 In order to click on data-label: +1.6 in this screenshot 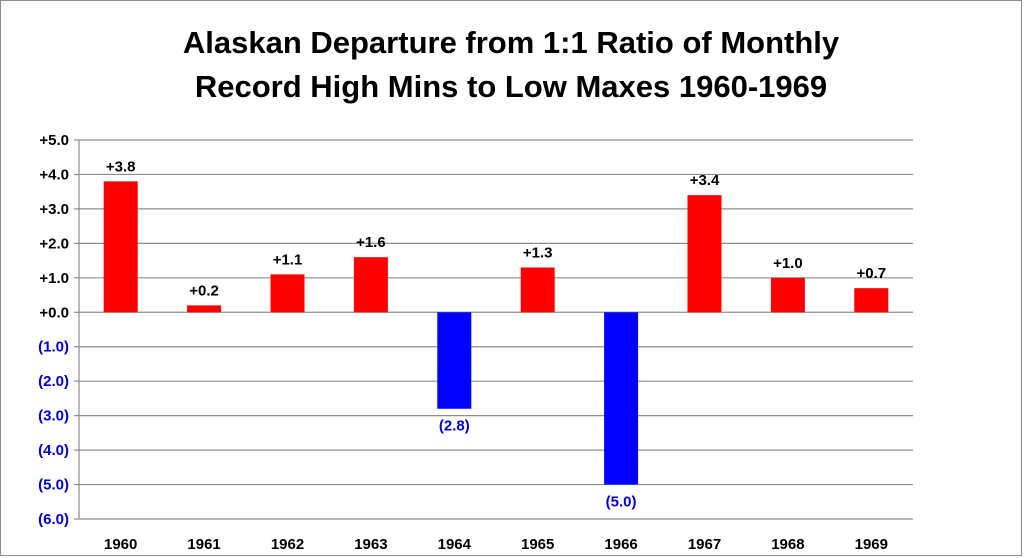, I will do `click(371, 242)`.